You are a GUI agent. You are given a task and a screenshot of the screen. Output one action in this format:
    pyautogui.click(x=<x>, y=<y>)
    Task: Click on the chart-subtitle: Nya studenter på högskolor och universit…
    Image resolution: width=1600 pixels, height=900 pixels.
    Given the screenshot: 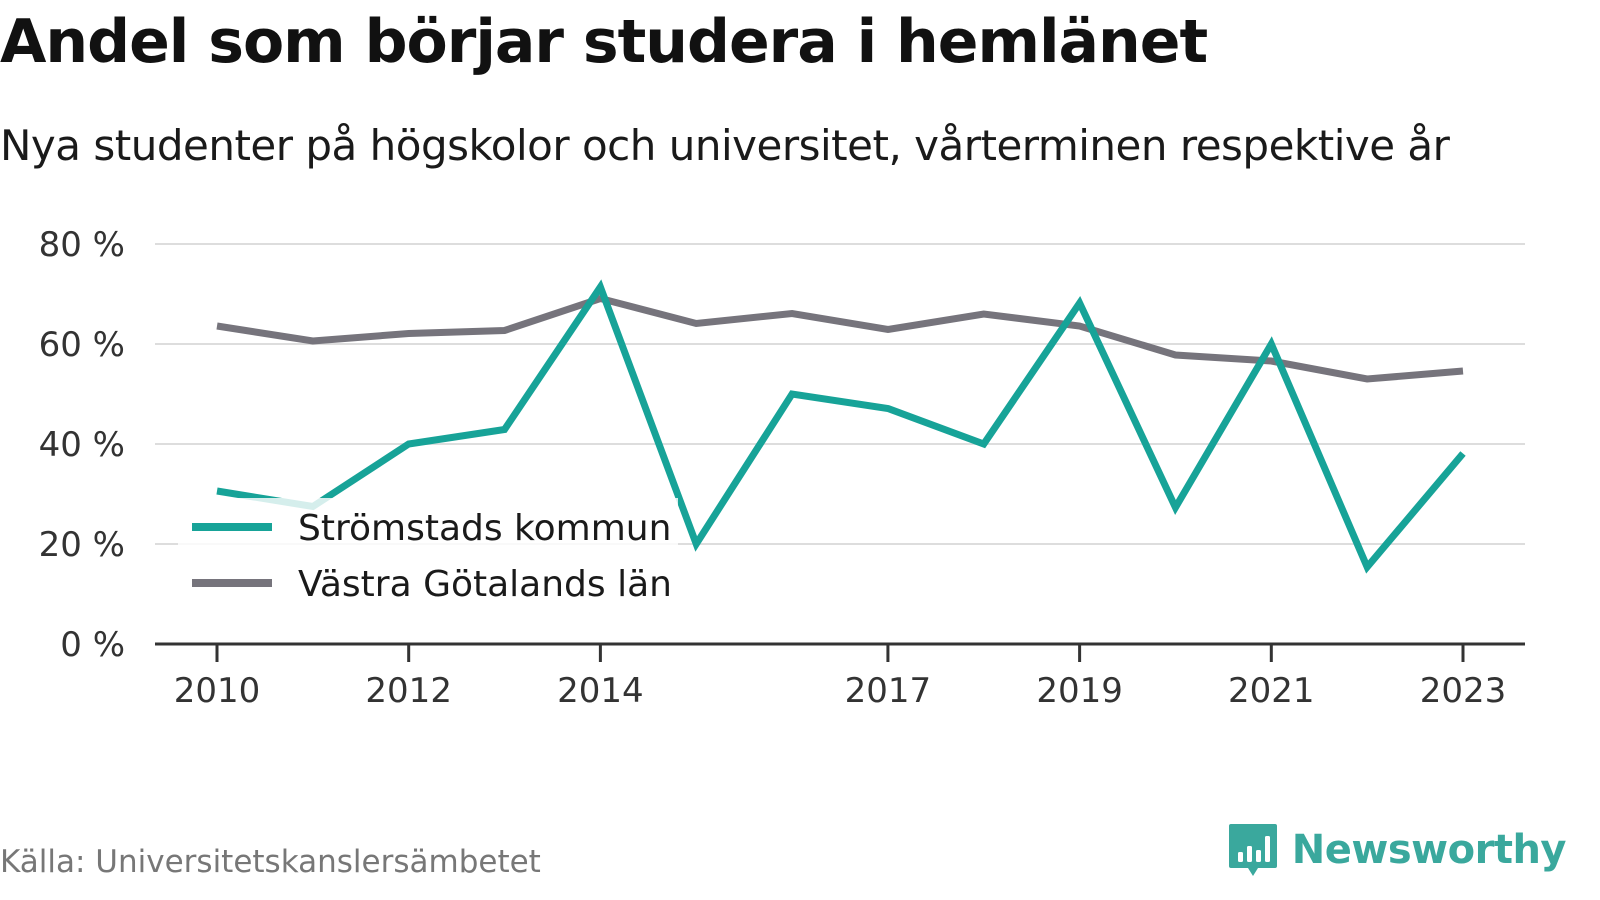 What is the action you would take?
    pyautogui.click(x=725, y=145)
    